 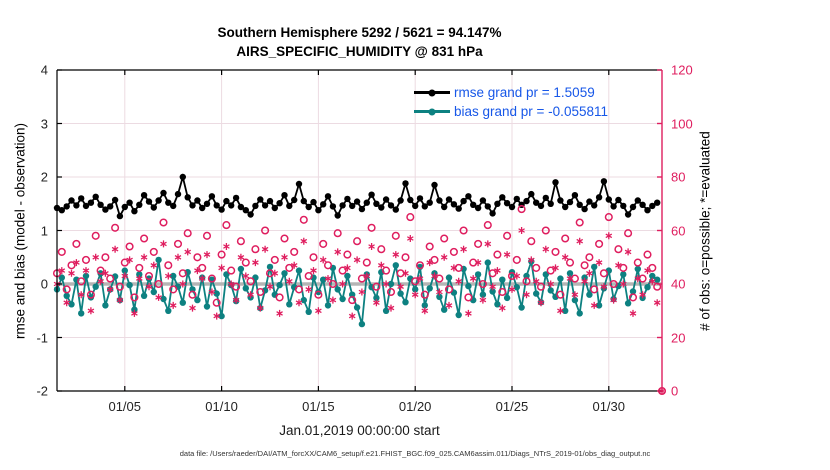 What do you see at coordinates (359, 430) in the screenshot?
I see `x-axis-label: Jan.01,2019 00:00:00 start` at bounding box center [359, 430].